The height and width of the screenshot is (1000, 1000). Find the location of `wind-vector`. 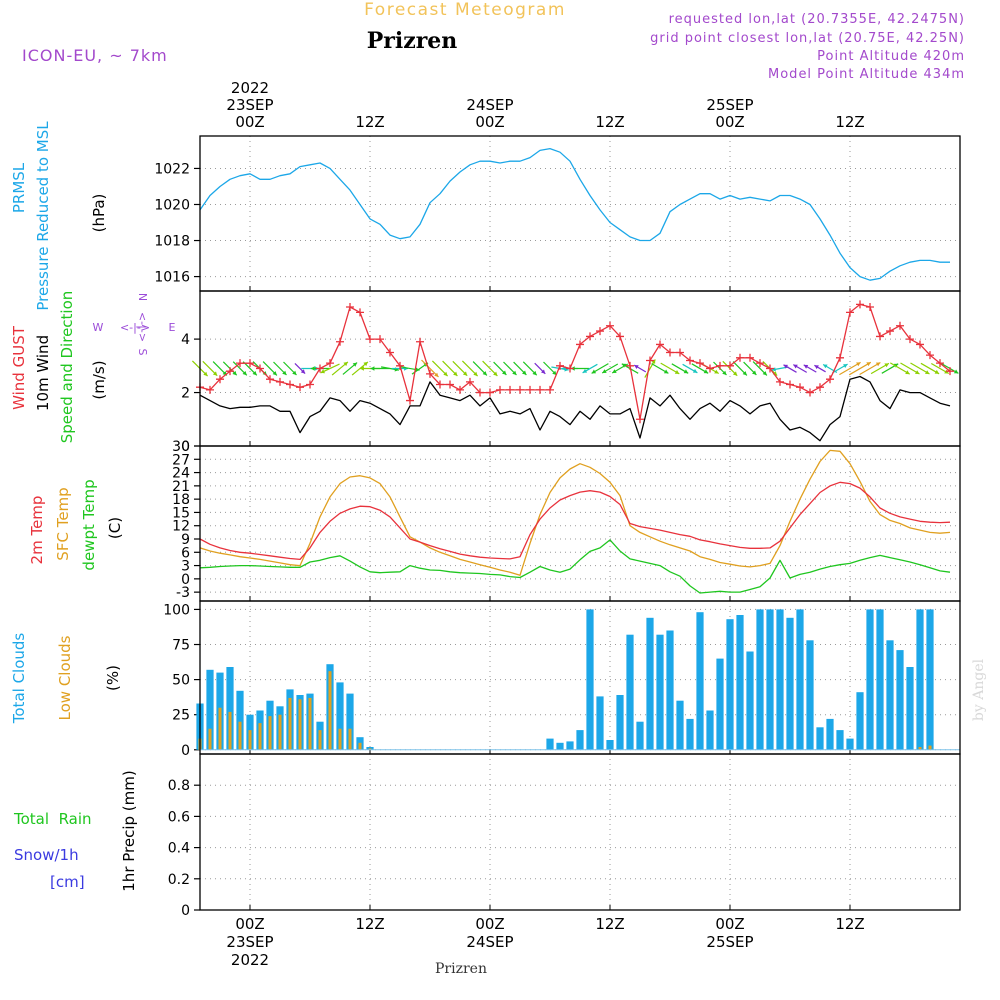

wind-vector is located at coordinates (870, 368).